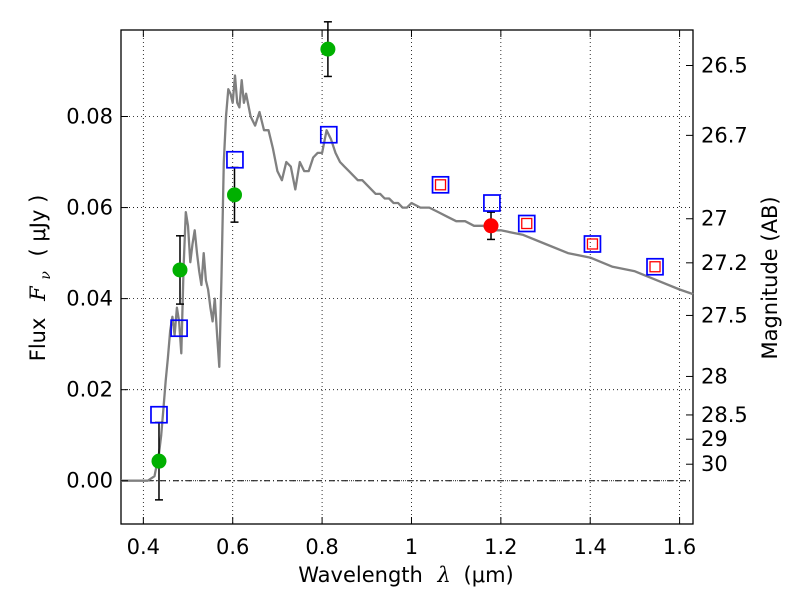  What do you see at coordinates (590, 547) in the screenshot?
I see `x-tick-label: 1.4` at bounding box center [590, 547].